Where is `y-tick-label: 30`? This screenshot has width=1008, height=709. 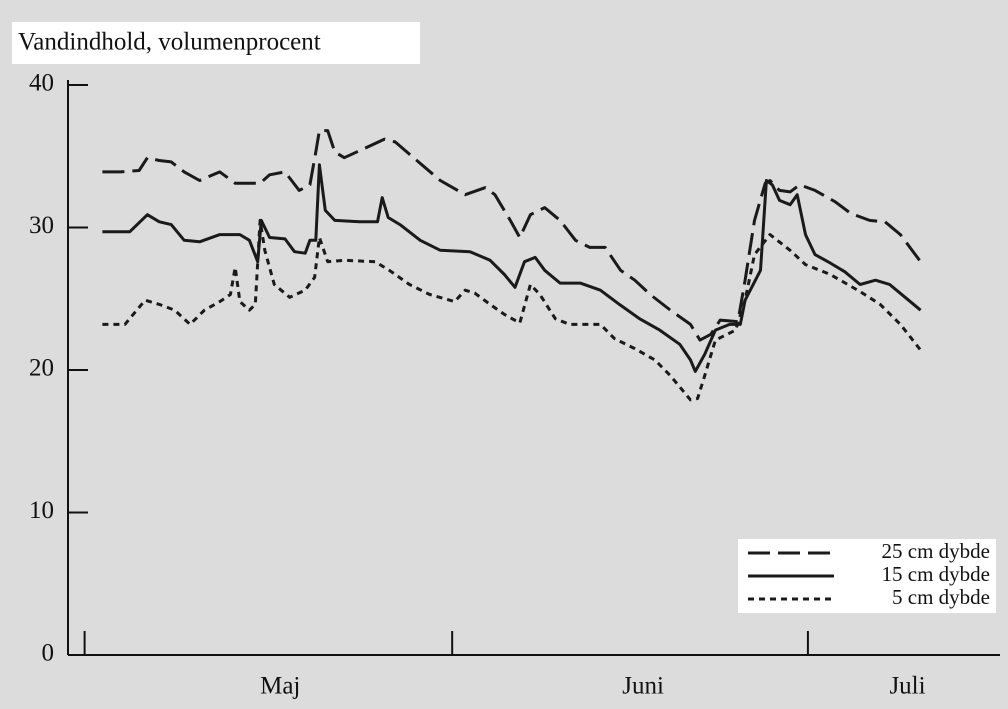 y-tick-label: 30 is located at coordinates (41, 225).